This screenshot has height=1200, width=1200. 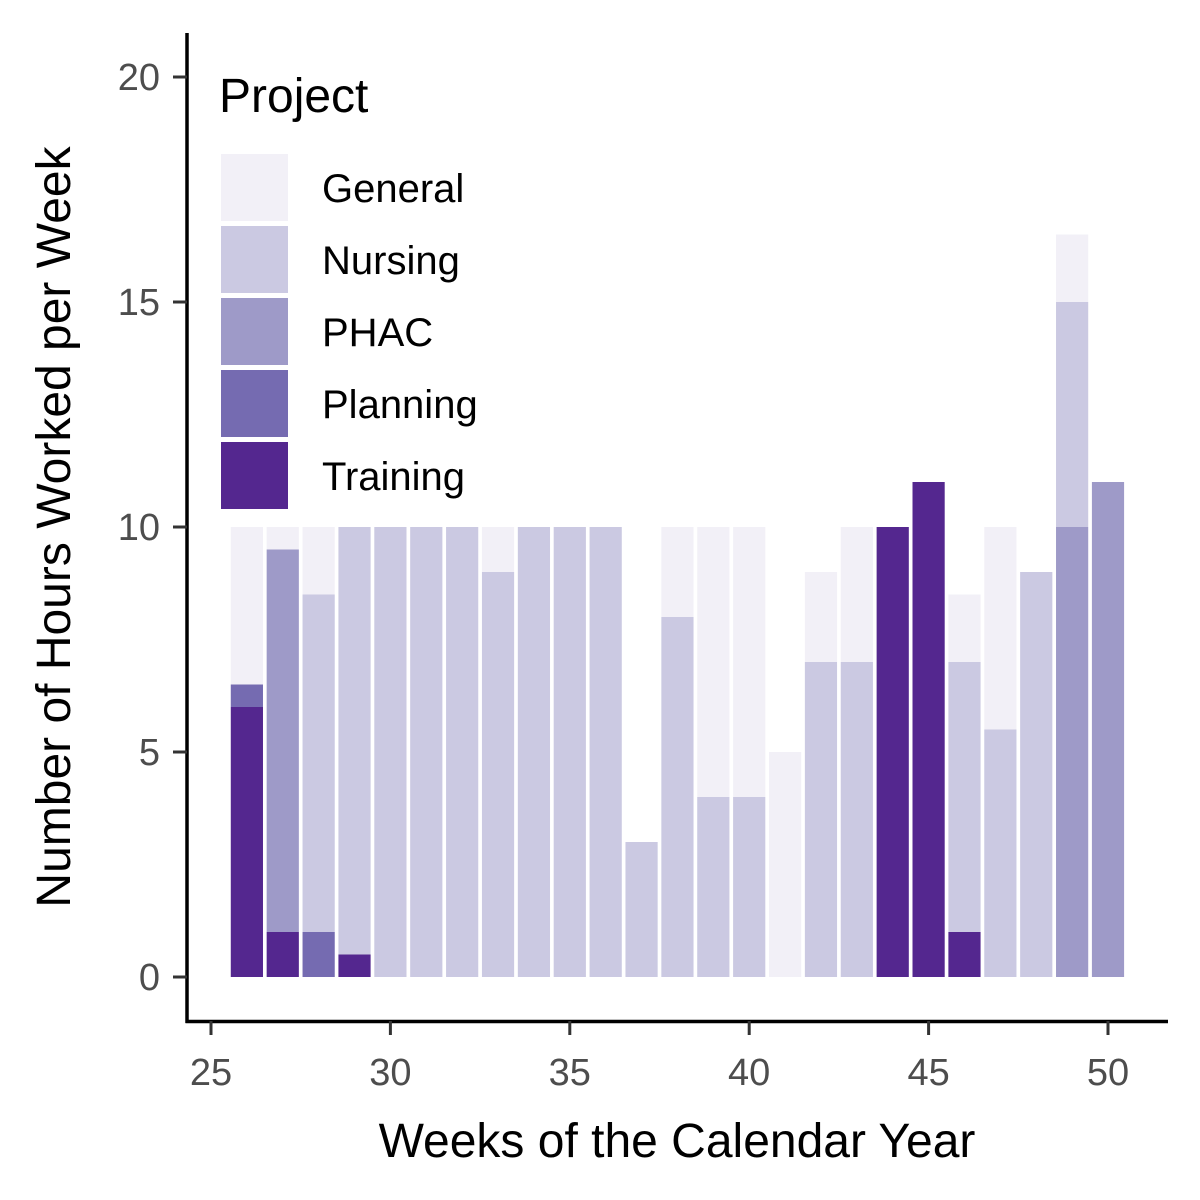 What do you see at coordinates (393, 477) in the screenshot?
I see `legend-label-training: Training` at bounding box center [393, 477].